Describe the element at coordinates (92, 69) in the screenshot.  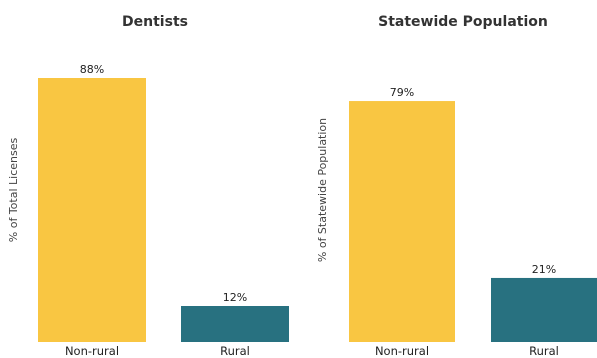
I see `dentists-data-label-non-rural: 88%` at that location.